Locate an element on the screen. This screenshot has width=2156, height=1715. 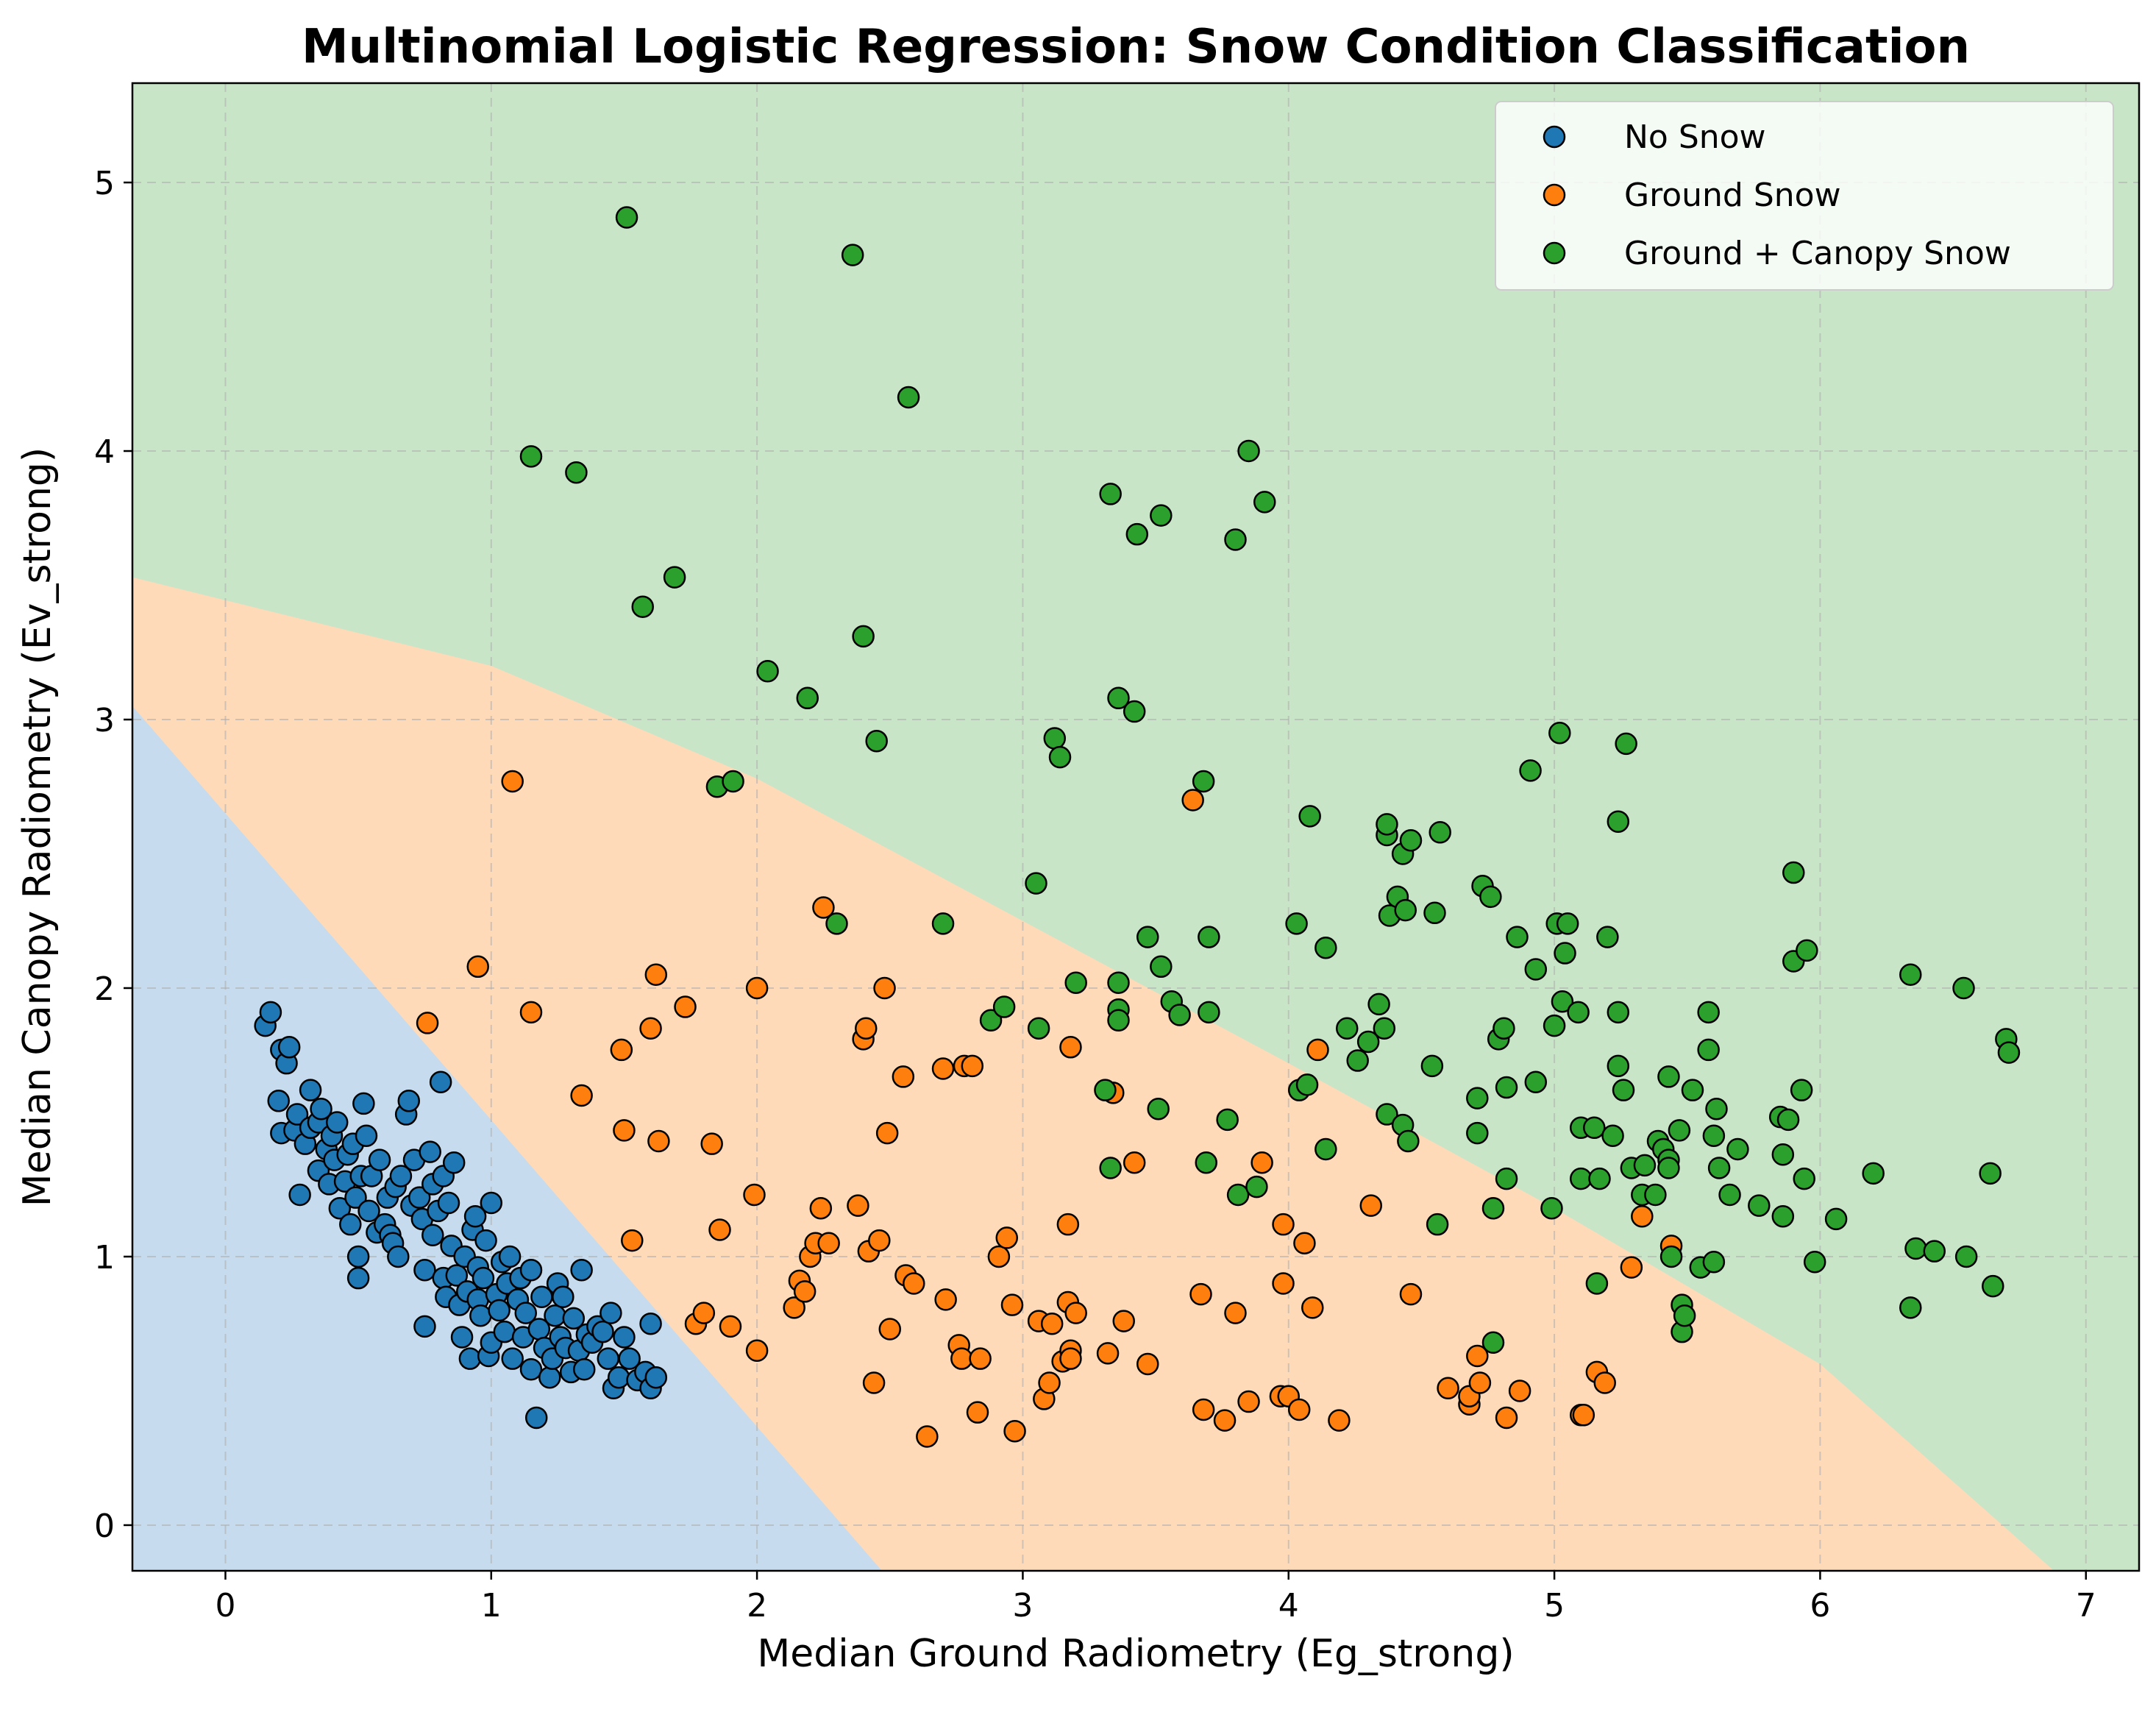
x-tick-label: 0 is located at coordinates (225, 1606).